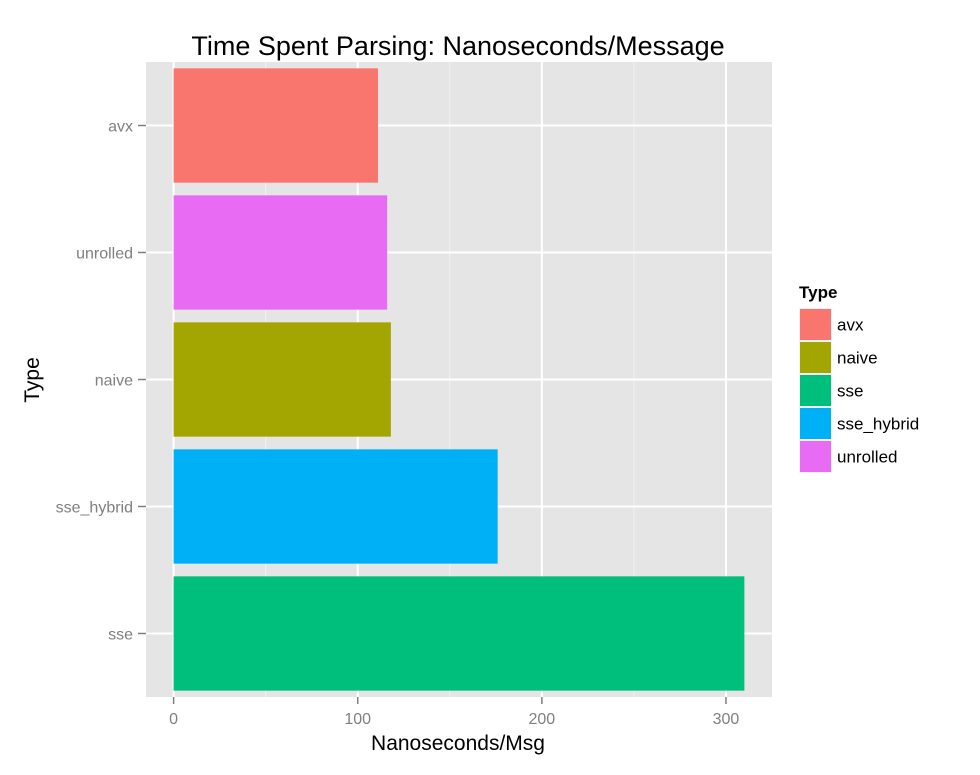  I want to click on legend-title: Type, so click(818, 292).